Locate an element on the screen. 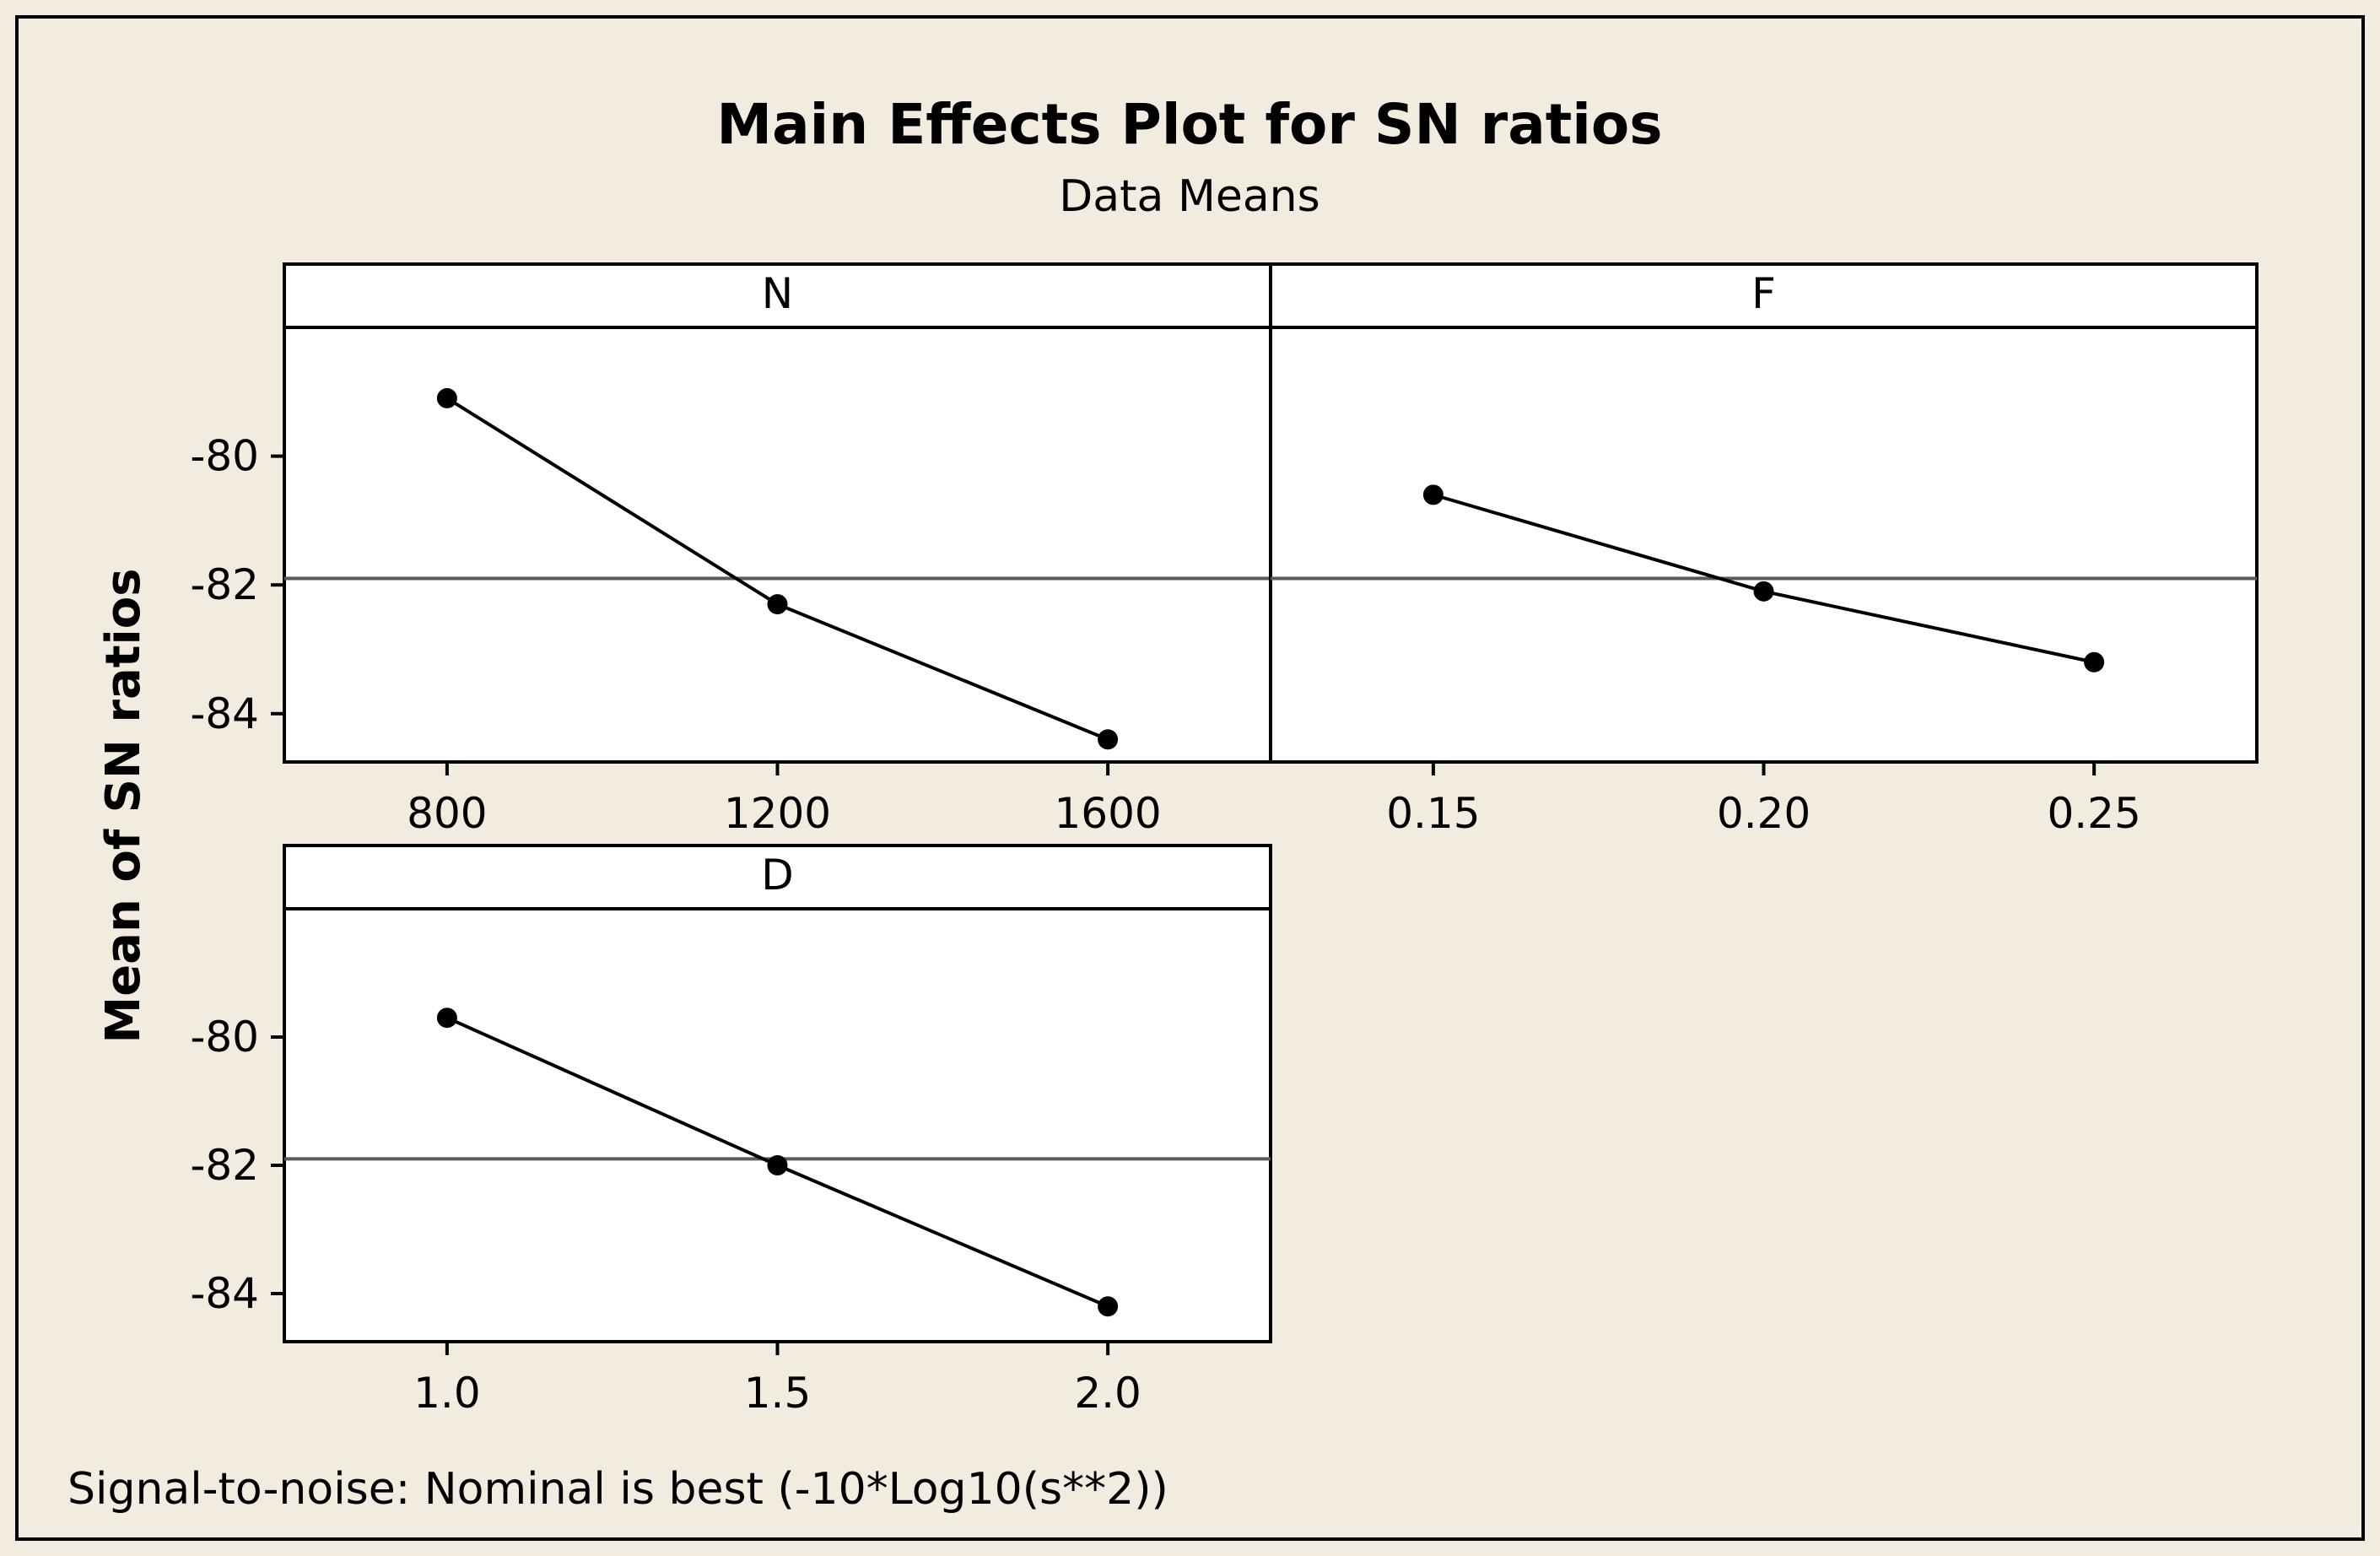 Image resolution: width=2380 pixels, height=1556 pixels. x-tick-label: 0.25 is located at coordinates (2093, 814).